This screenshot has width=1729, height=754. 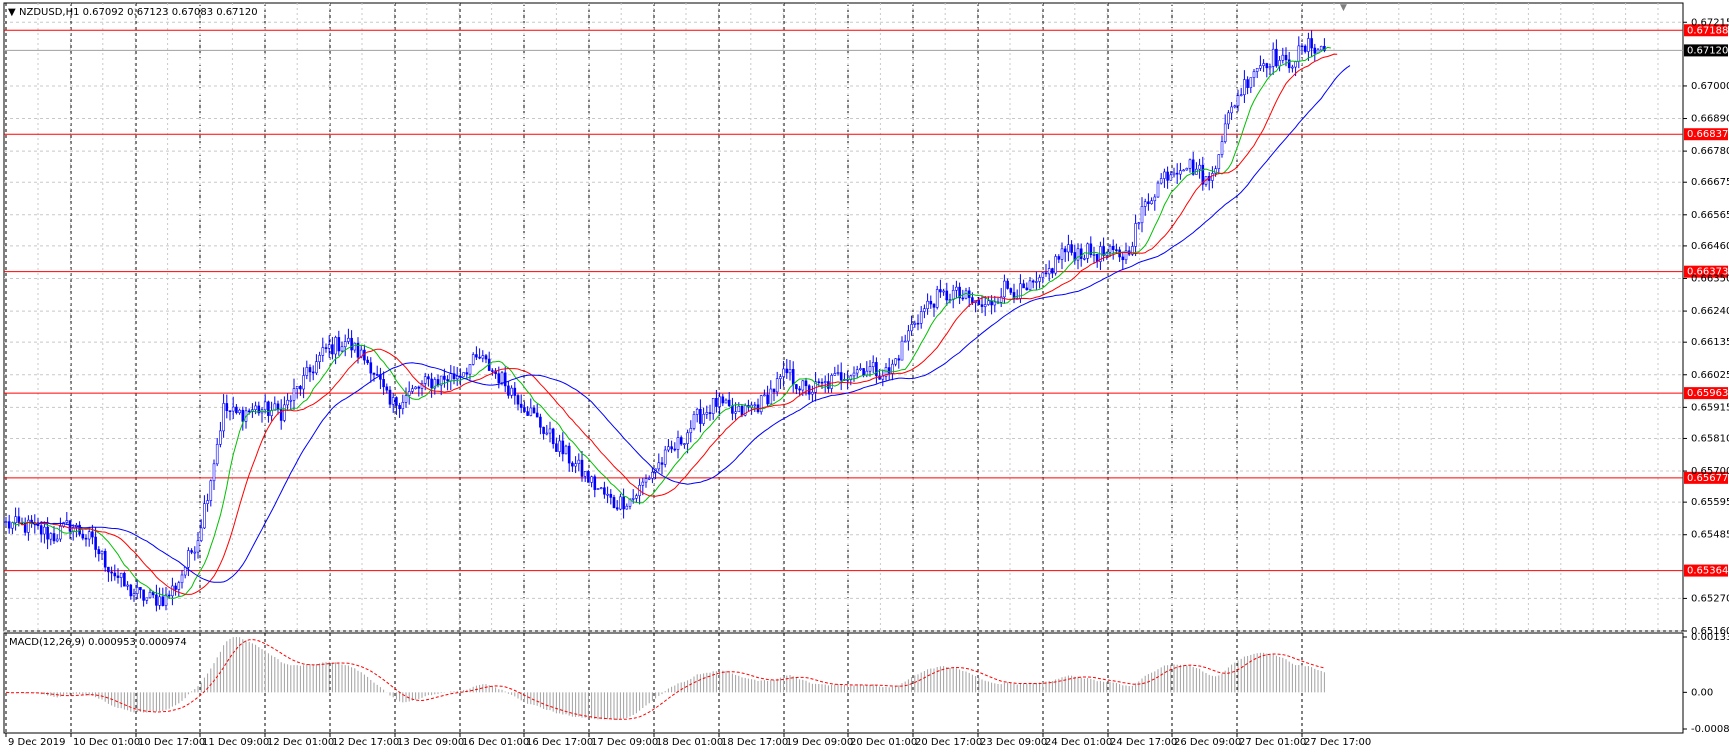 I want to click on y-tick-label: 0.67215, so click(x=1710, y=22).